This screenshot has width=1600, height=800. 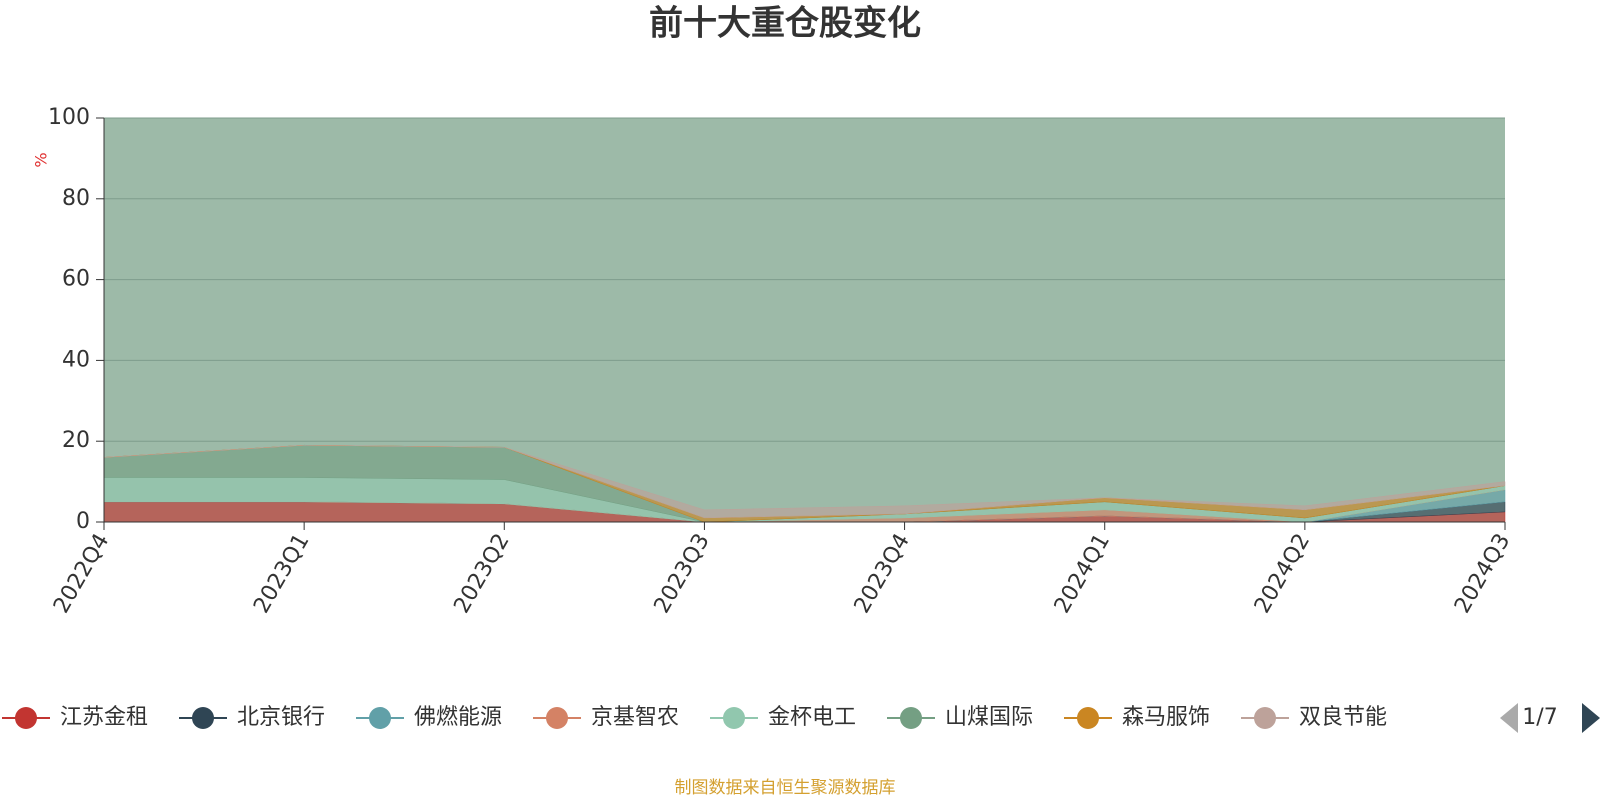 I want to click on legend: 江苏金租 北京银行 佛燃能源 京基智农 金杯电工 山煤国际 森马服饰 双良节能, so click(x=694, y=717).